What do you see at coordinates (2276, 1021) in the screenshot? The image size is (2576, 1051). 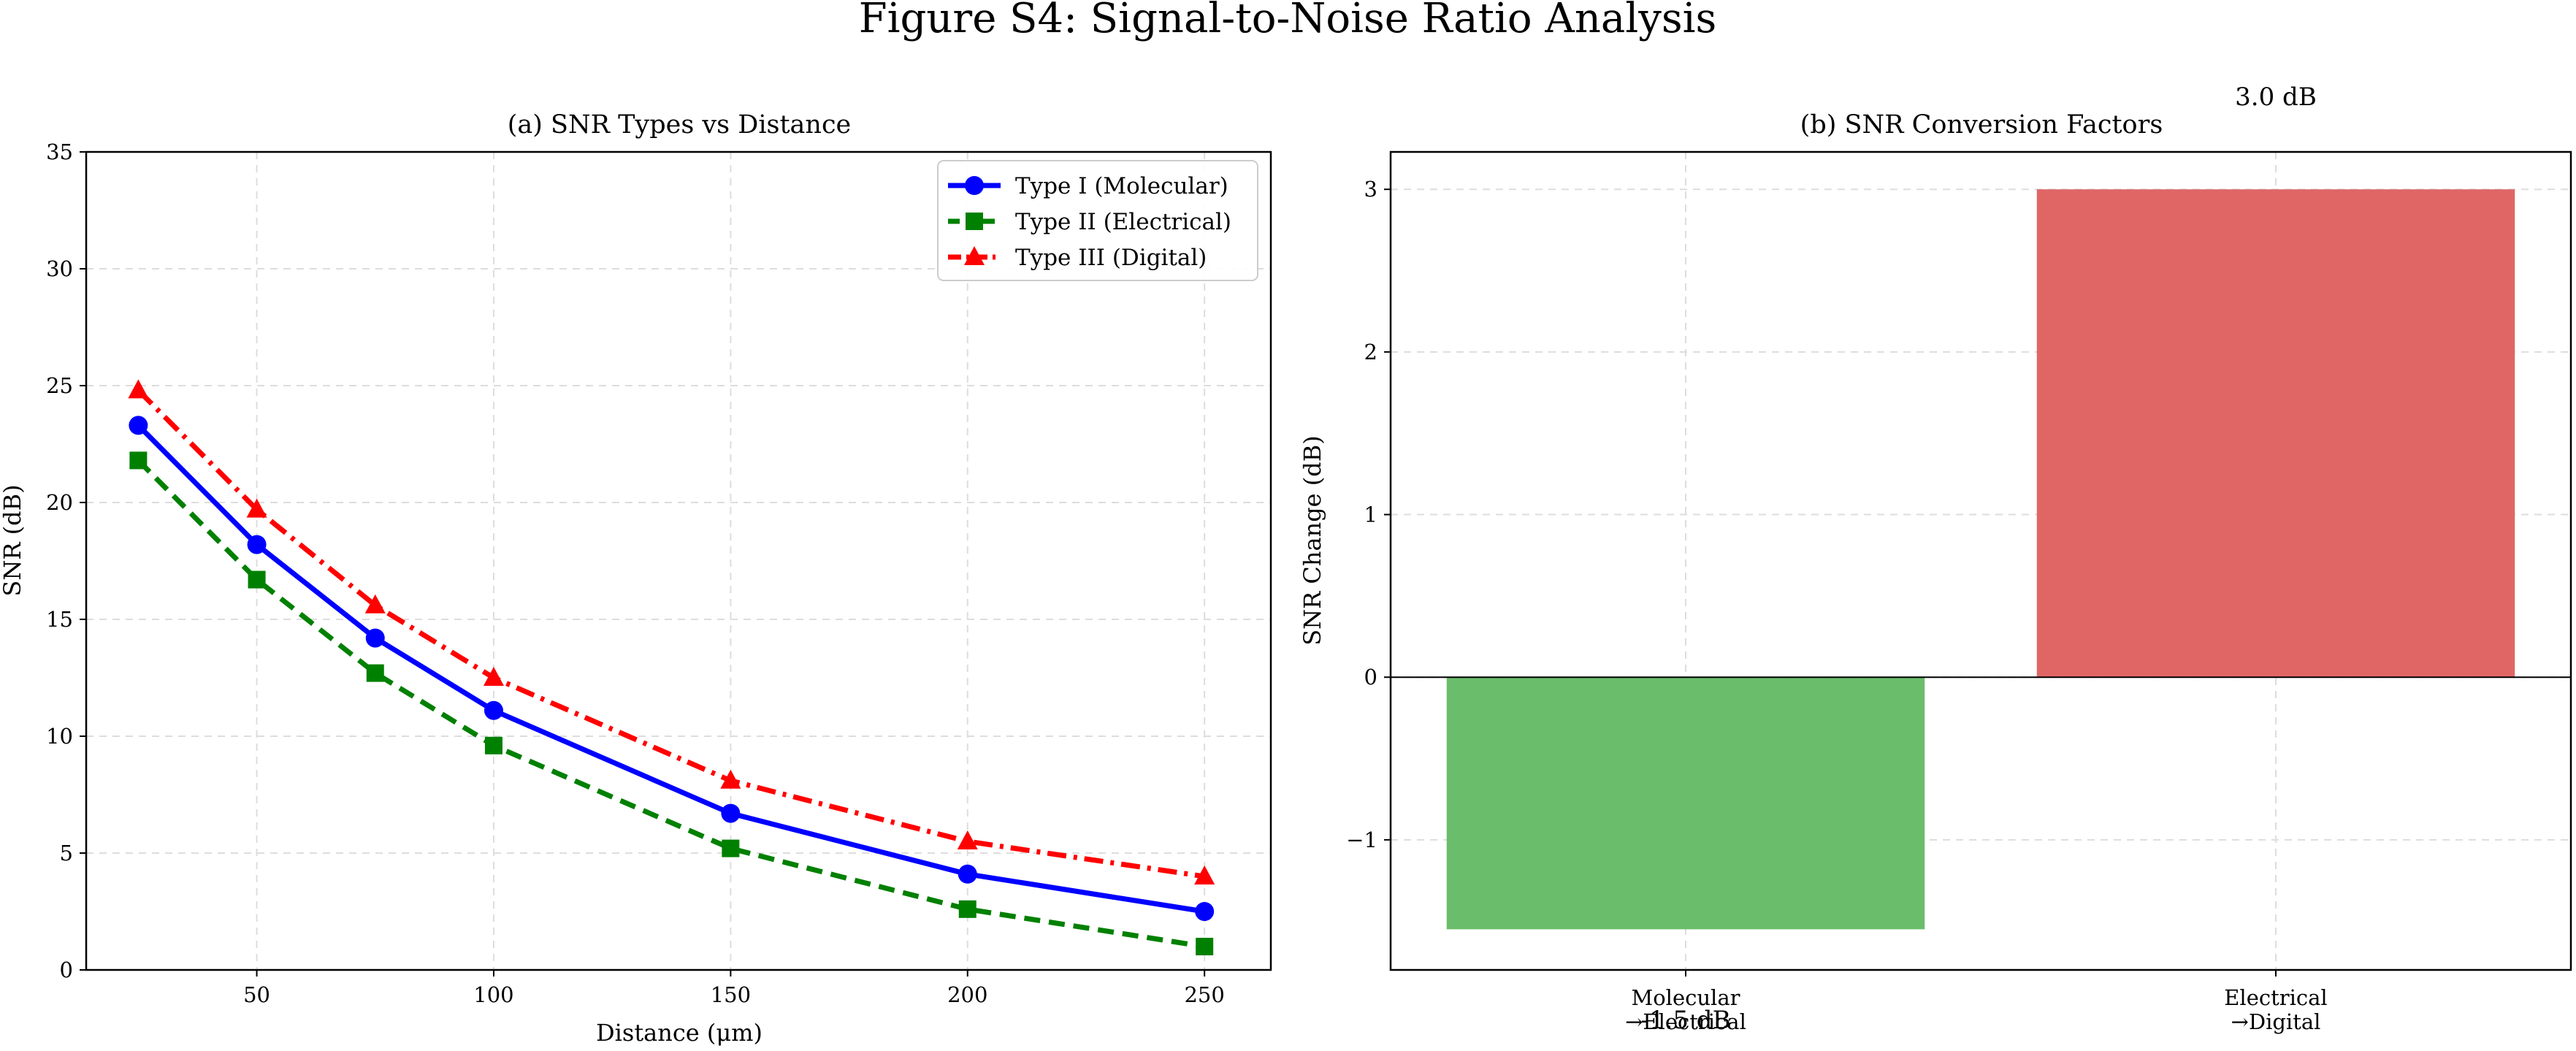 I see `chart-b-xtick-label: →Digital` at bounding box center [2276, 1021].